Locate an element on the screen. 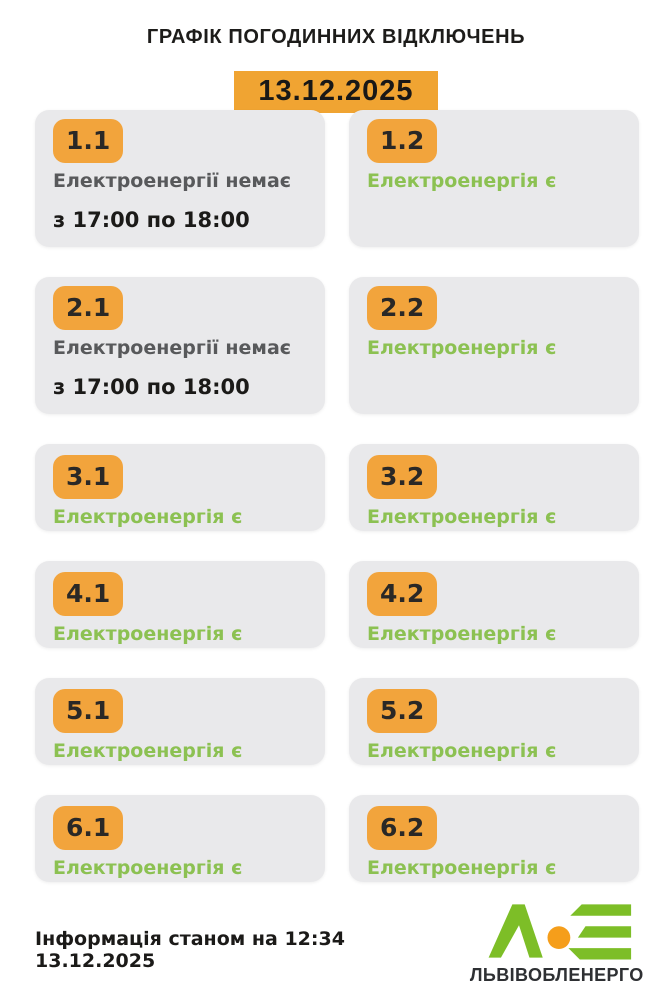 The image size is (672, 994). outage-card-1-2: 1.2 Електроенергія є is located at coordinates (494, 178).